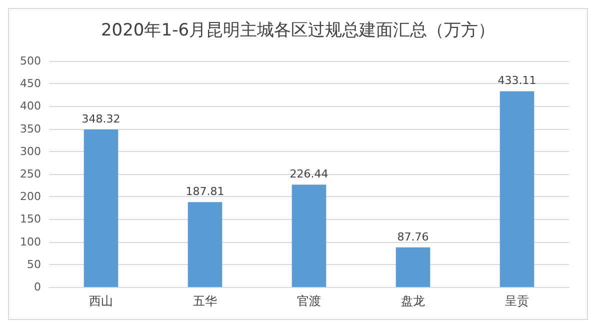 Image resolution: width=596 pixels, height=328 pixels. Describe the element at coordinates (34, 264) in the screenshot. I see `y-tick-label: 50` at that location.